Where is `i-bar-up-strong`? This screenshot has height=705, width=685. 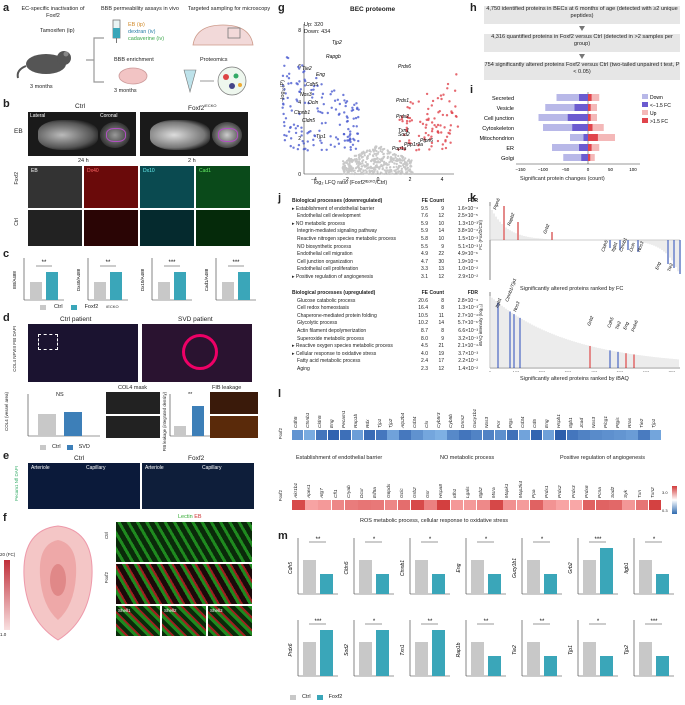 i-bar-up-strong is located at coordinates (590, 97).